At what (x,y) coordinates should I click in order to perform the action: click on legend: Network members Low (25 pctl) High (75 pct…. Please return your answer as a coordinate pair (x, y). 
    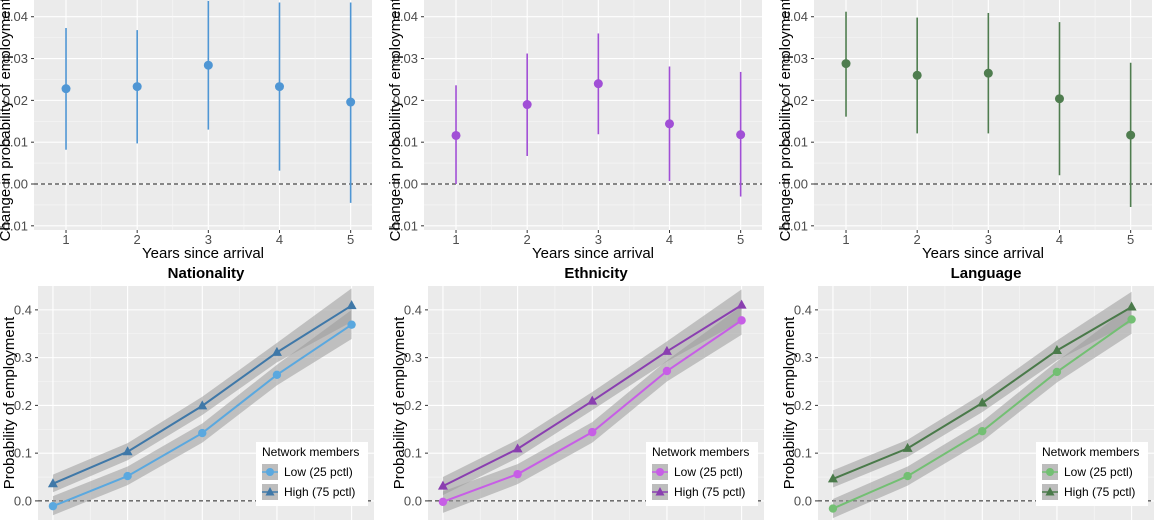
    Looking at the image, I should click on (1092, 474).